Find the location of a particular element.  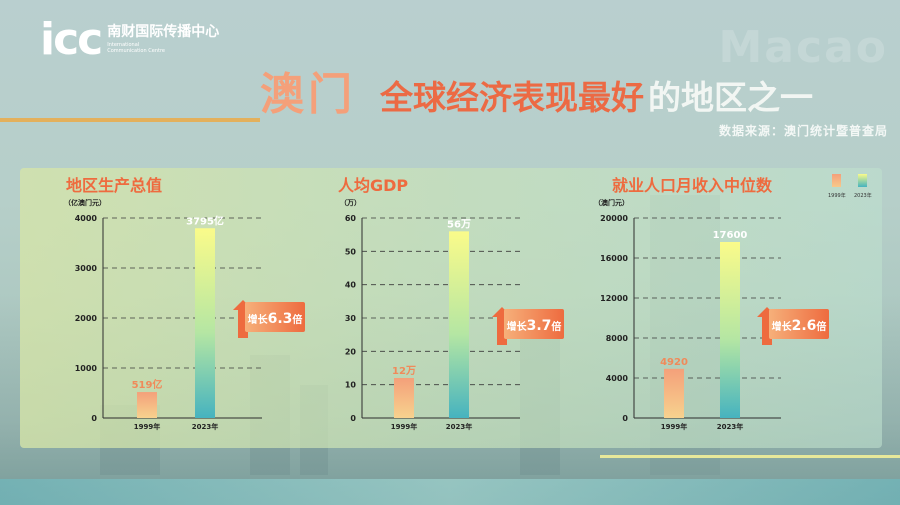

chart-ylabel: （万） is located at coordinates (350, 203).